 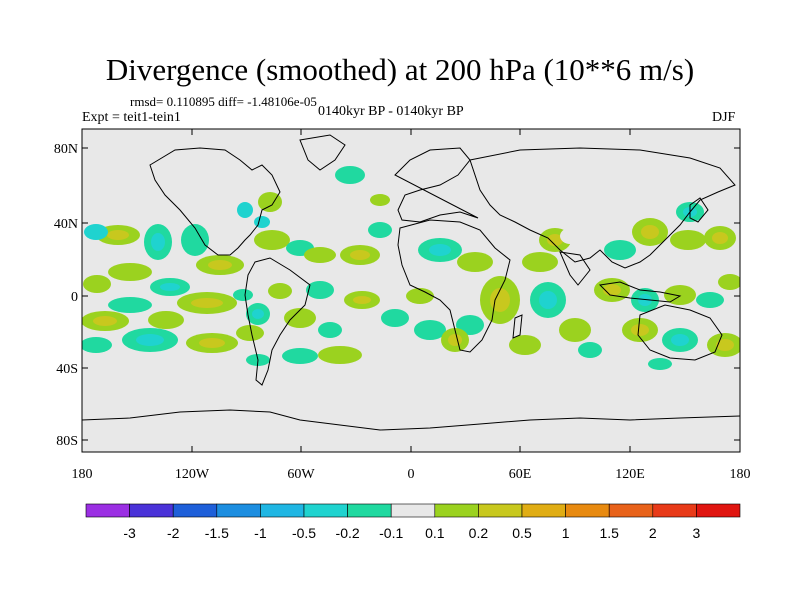 What do you see at coordinates (609, 533) in the screenshot?
I see `colorbar-label: 1.5` at bounding box center [609, 533].